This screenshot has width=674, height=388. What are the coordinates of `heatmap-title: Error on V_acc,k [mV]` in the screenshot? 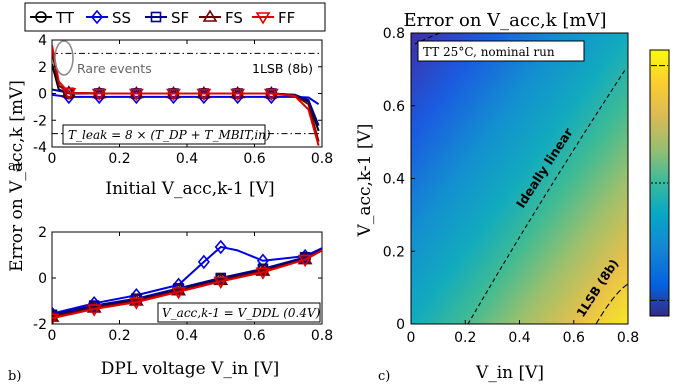 It's located at (504, 20).